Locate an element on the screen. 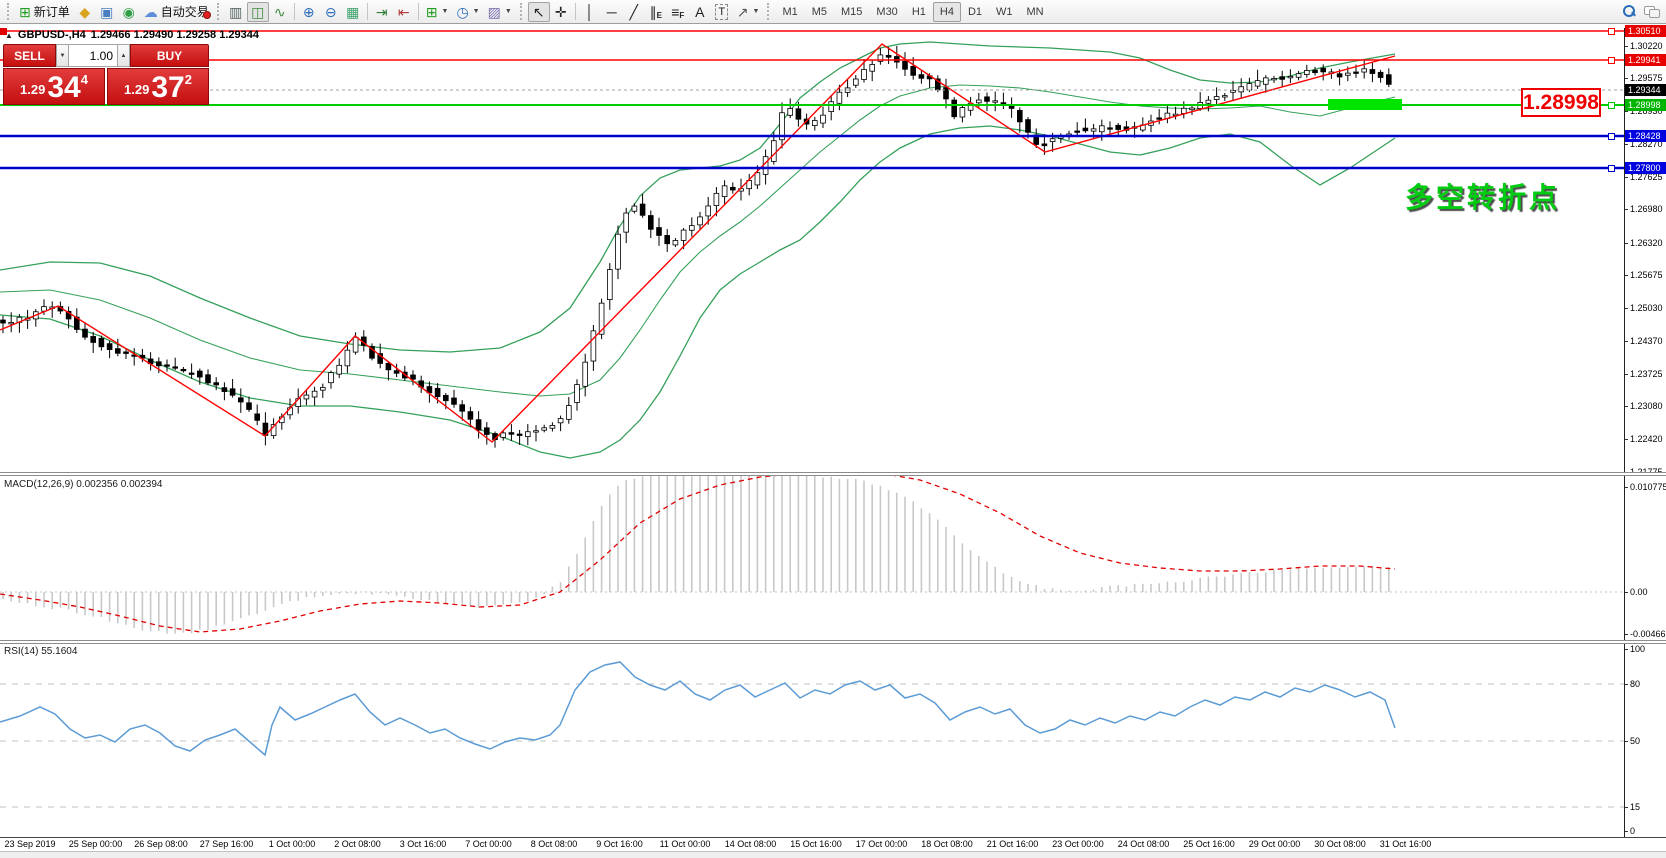  buy-button: BUY is located at coordinates (169, 55).